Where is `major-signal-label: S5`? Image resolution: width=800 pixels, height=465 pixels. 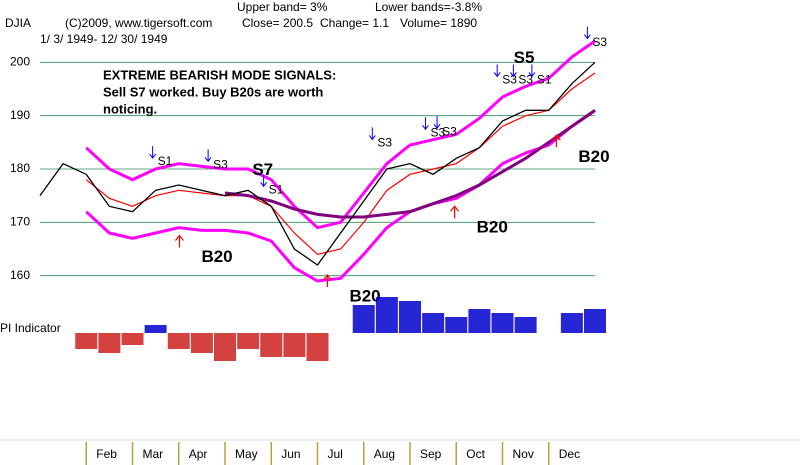 major-signal-label: S5 is located at coordinates (524, 57).